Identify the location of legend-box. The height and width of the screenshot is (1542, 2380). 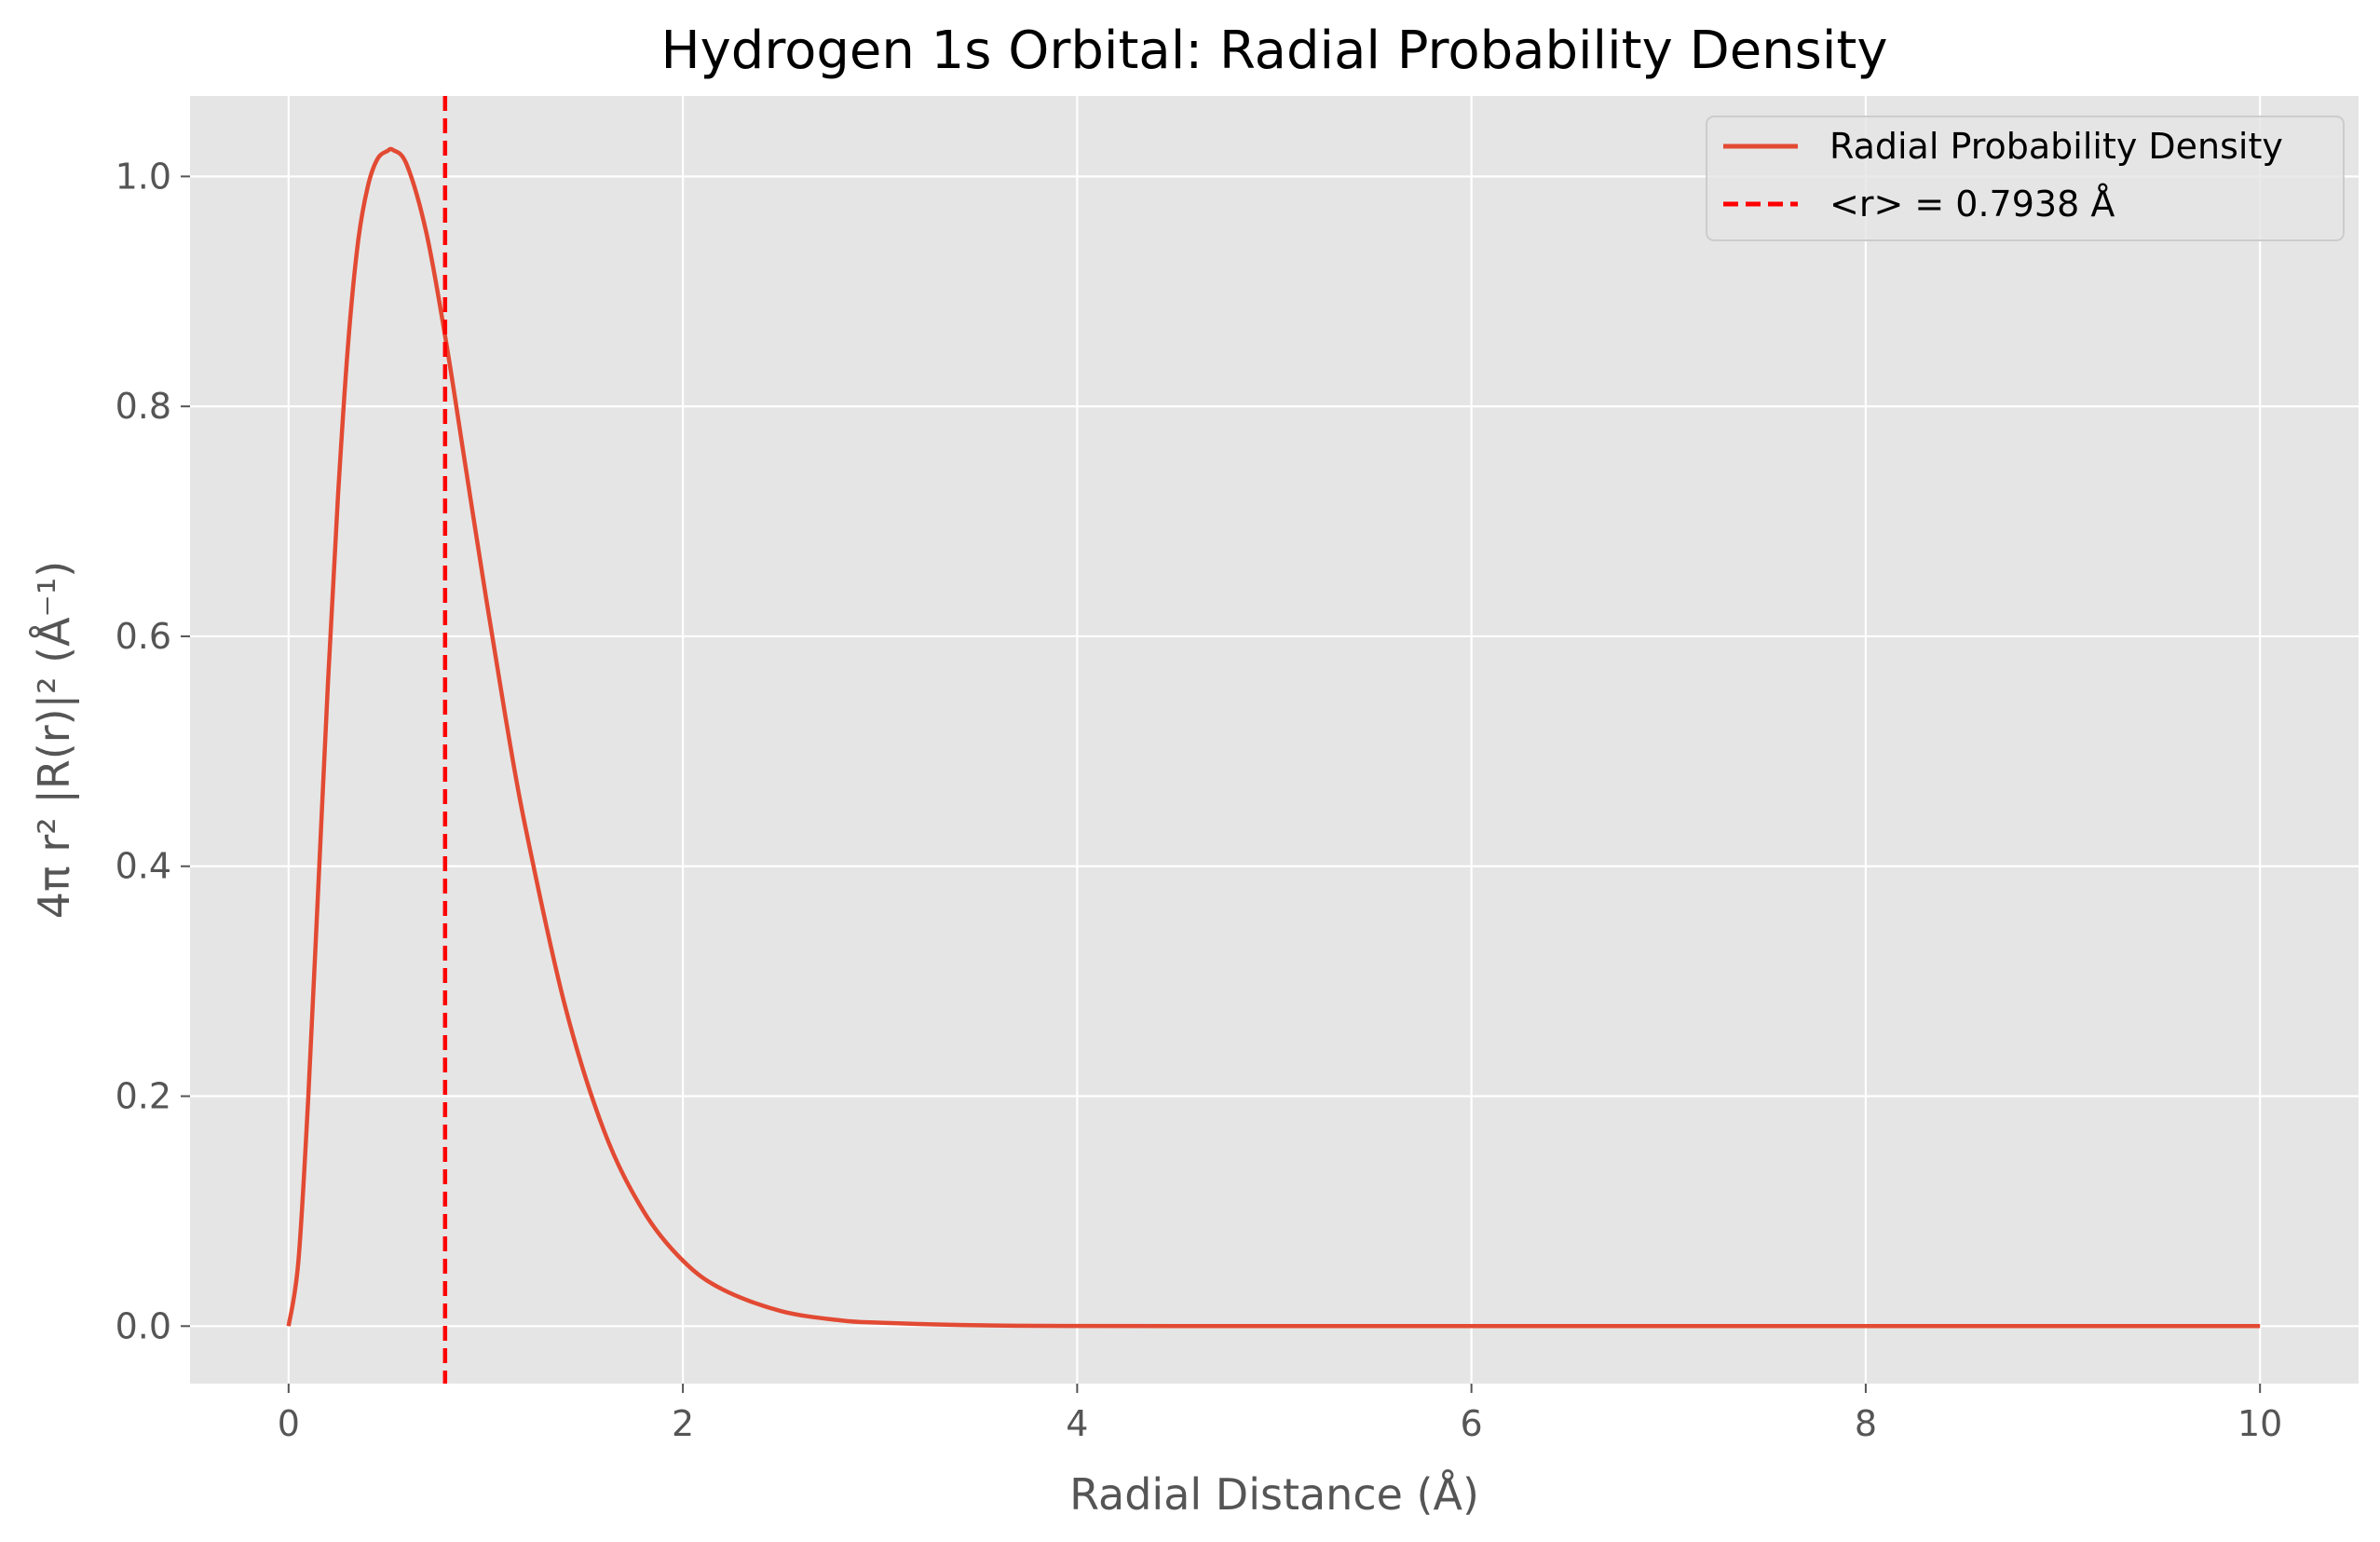
(2025, 178).